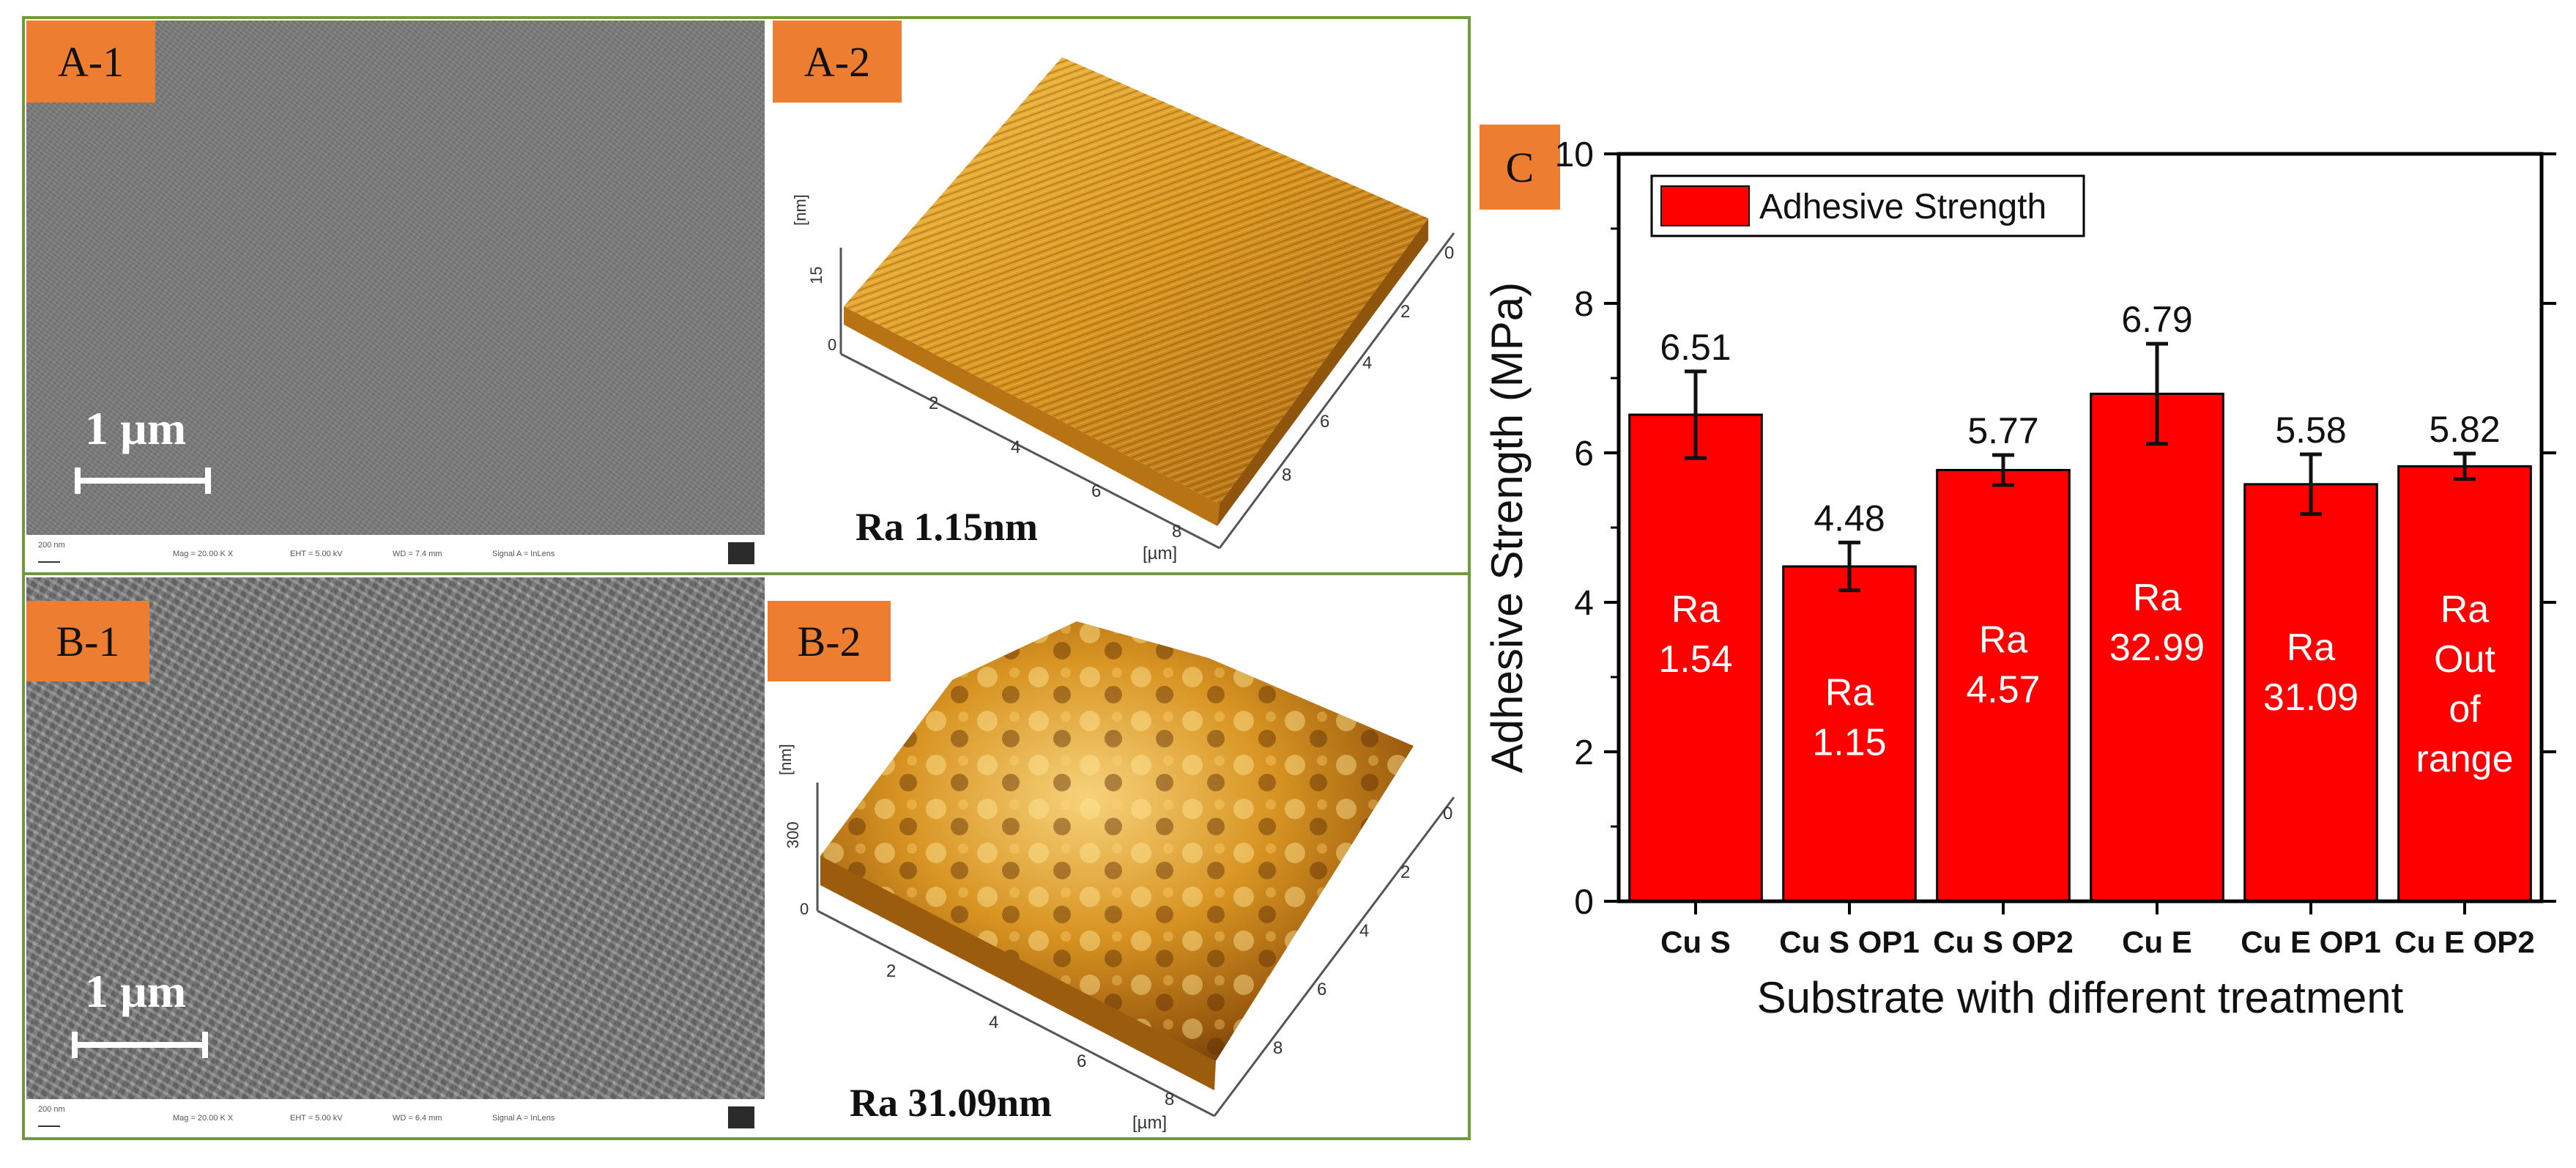 This screenshot has height=1168, width=2576. What do you see at coordinates (1507, 528) in the screenshot?
I see `y-axis-title: Adhesive Strength (MPa)` at bounding box center [1507, 528].